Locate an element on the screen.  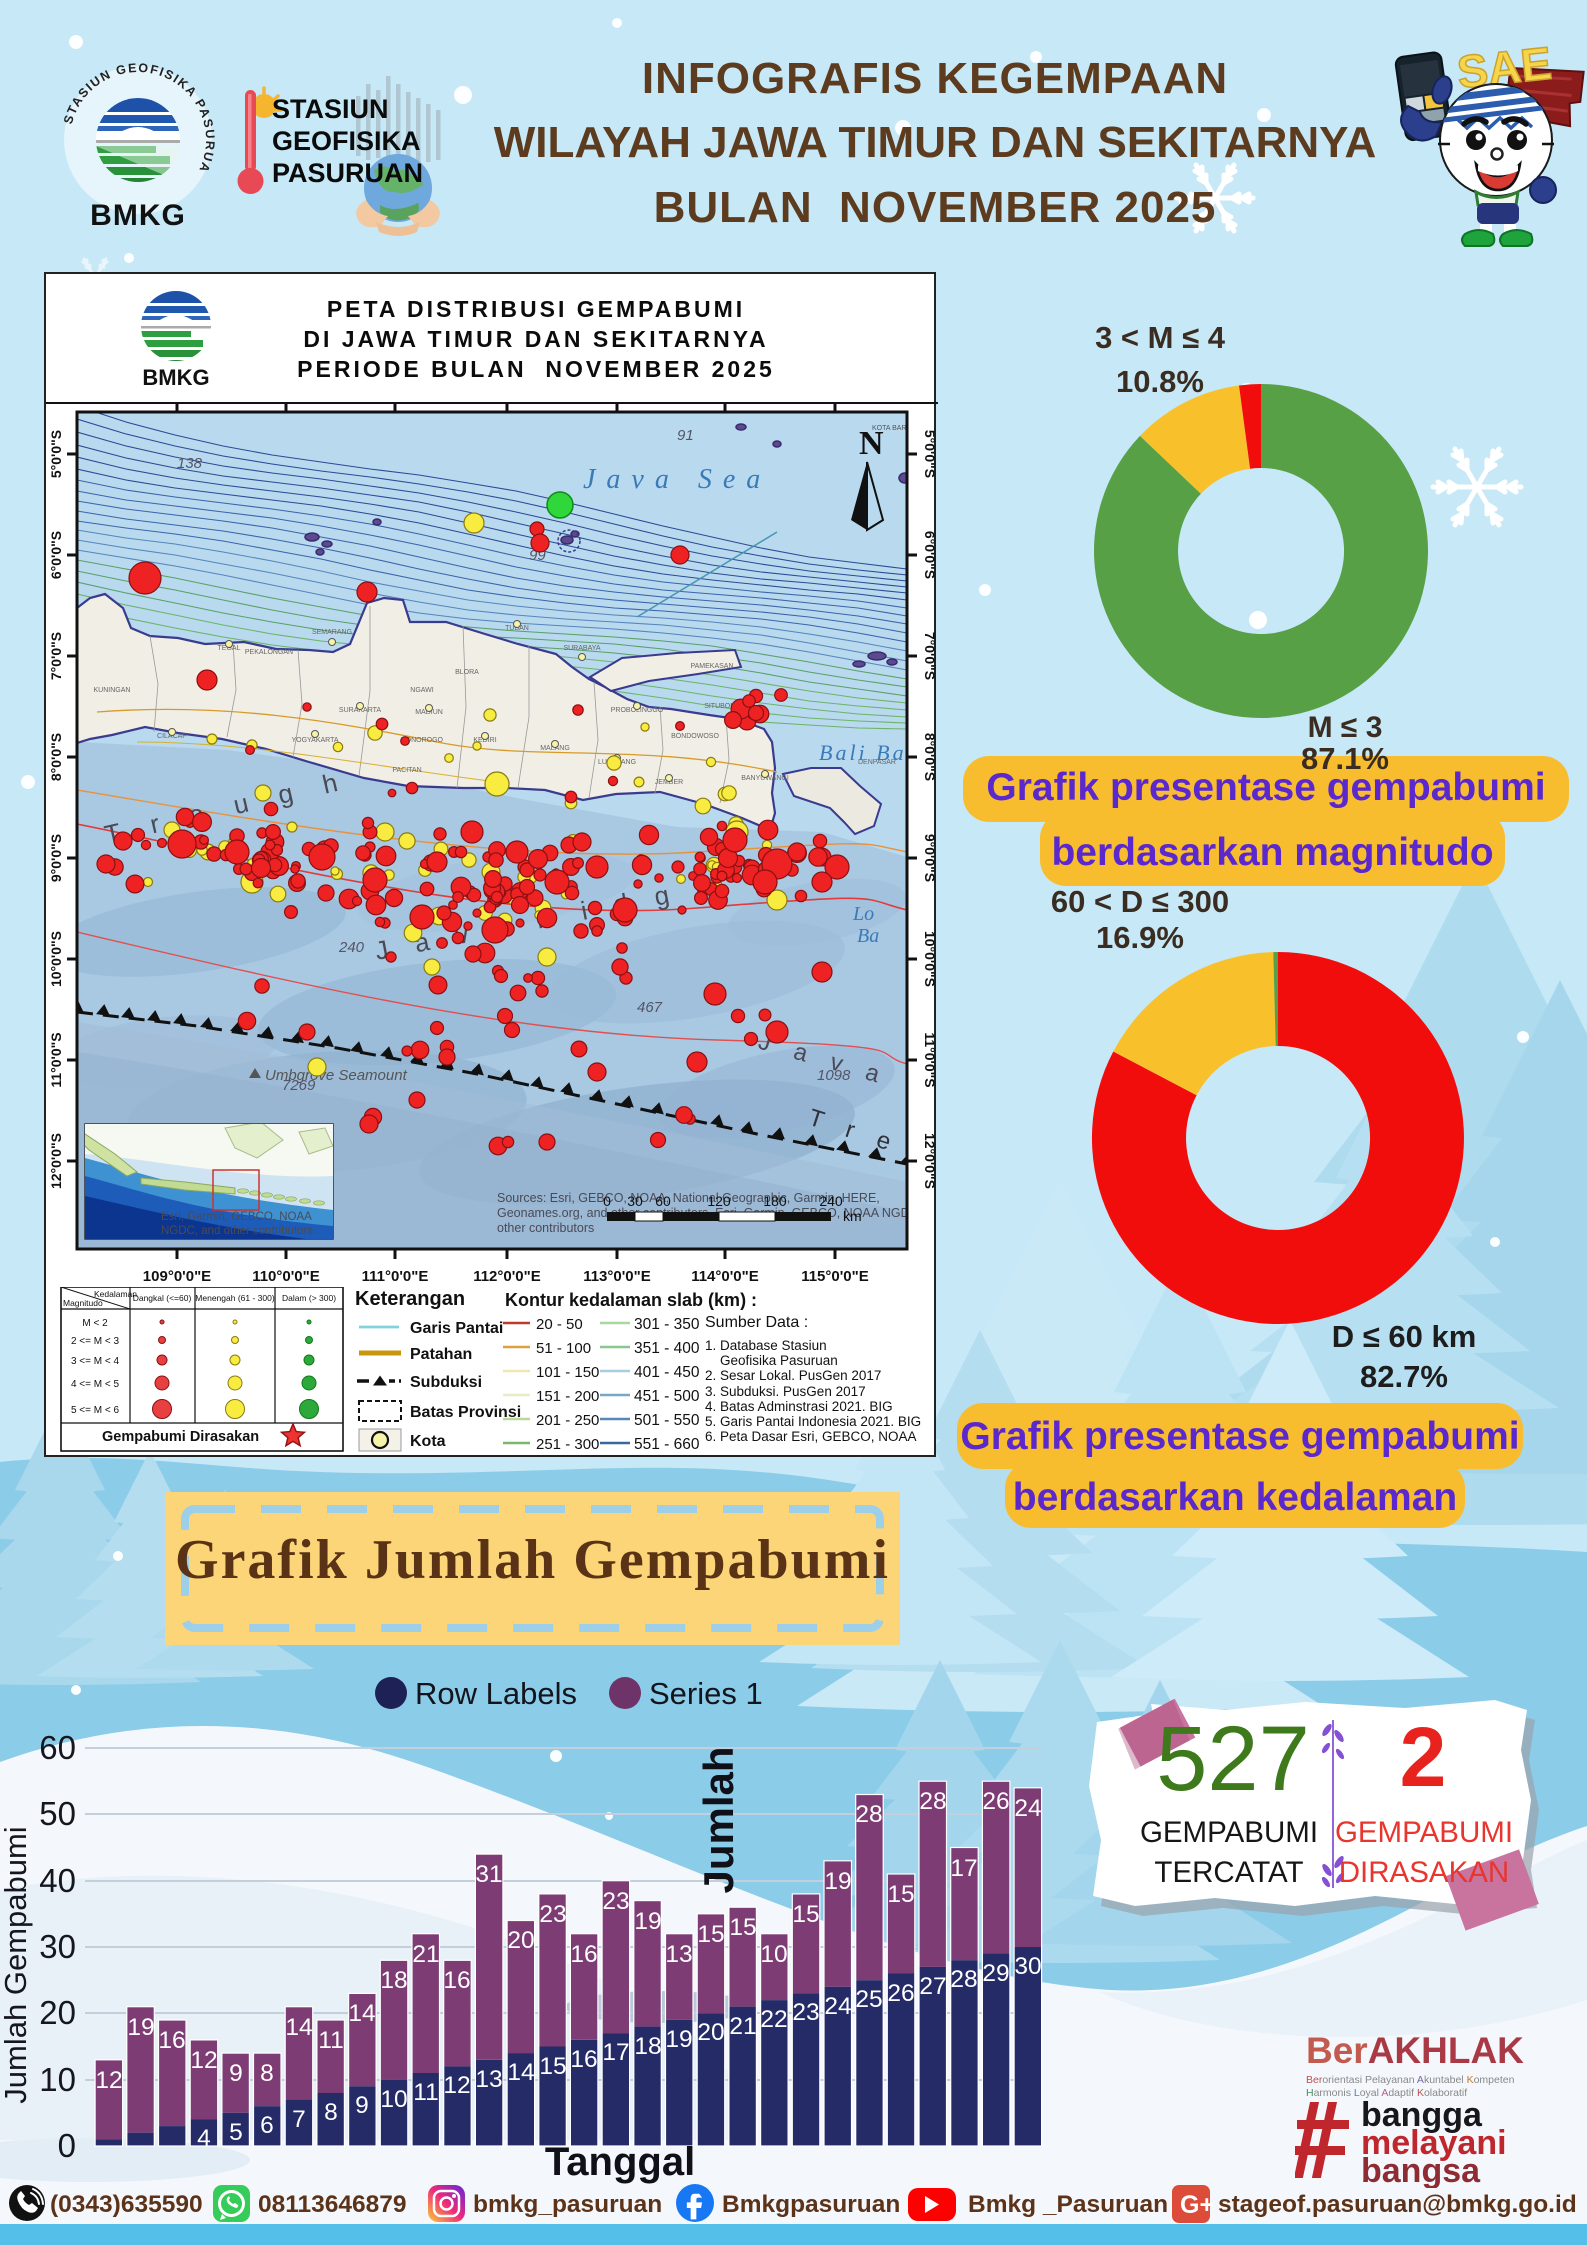
svg-text: Ba is located at coordinates (868, 936).